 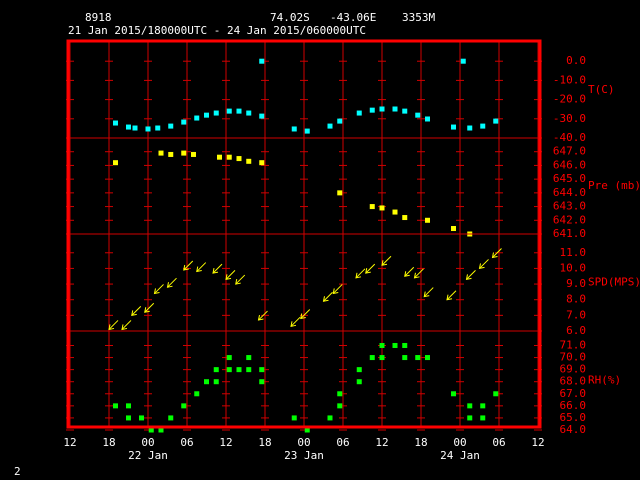 I want to click on y-tick-label: 69.0, so click(x=573, y=369).